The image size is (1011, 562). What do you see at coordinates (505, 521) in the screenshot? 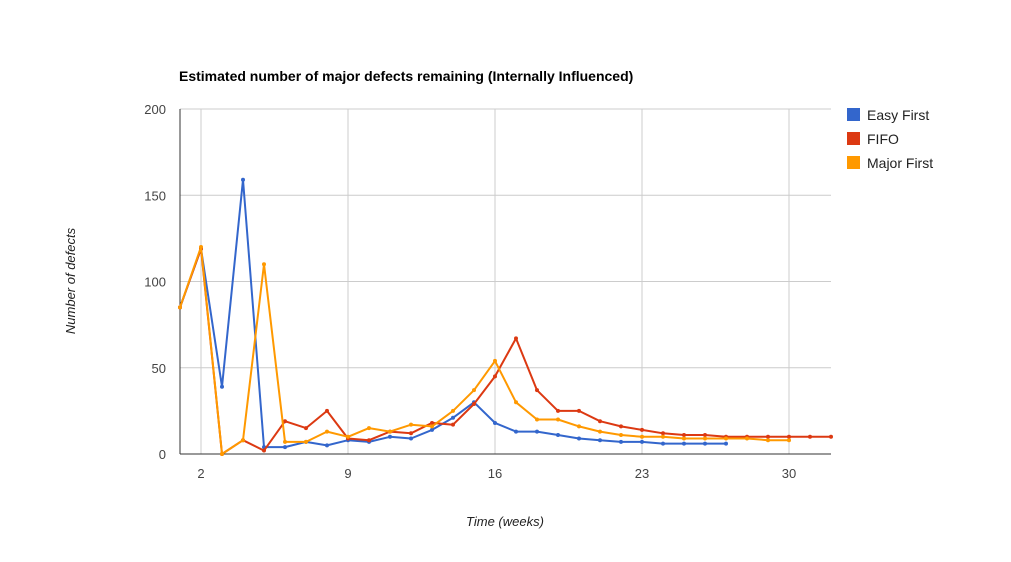
I see `x-axis-label: Time (weeks)` at bounding box center [505, 521].